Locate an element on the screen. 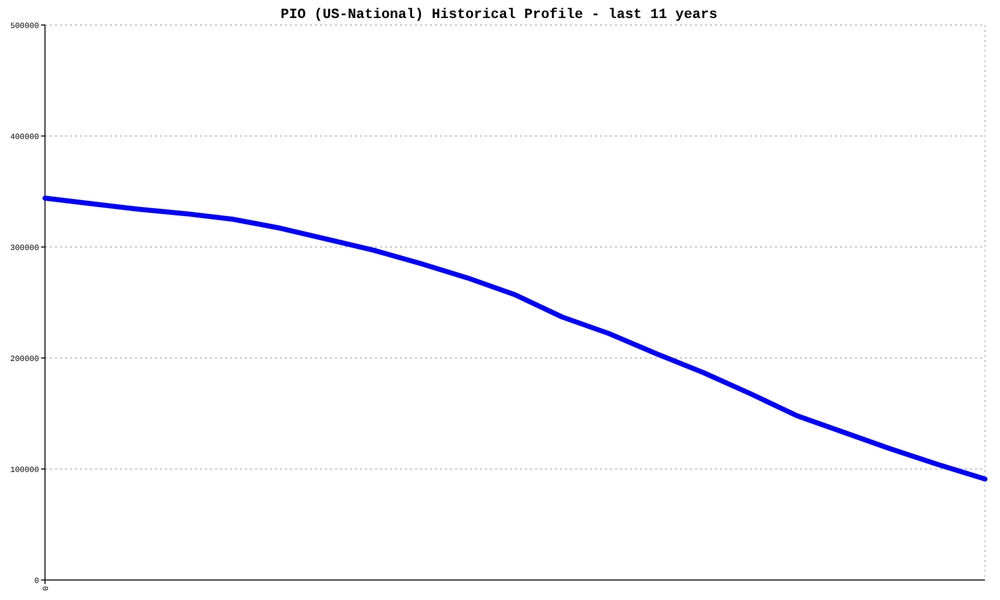  y-tick-label: 200000 is located at coordinates (25, 359).